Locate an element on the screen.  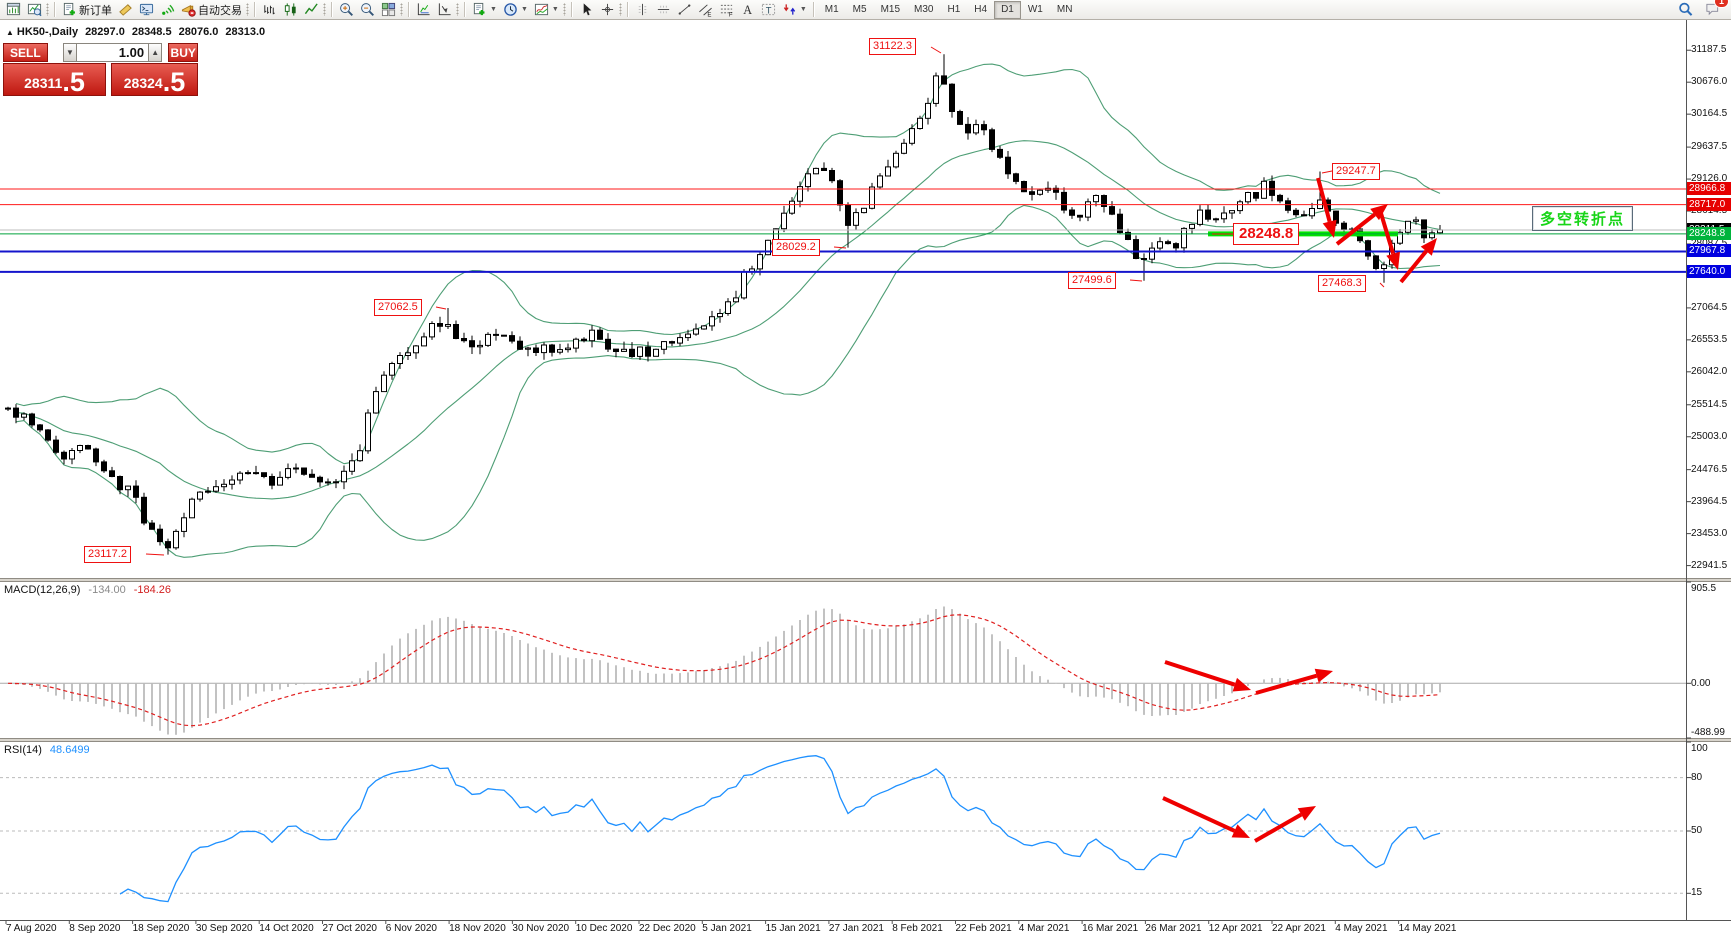
price-callout-label: 28029.2 is located at coordinates (796, 247).